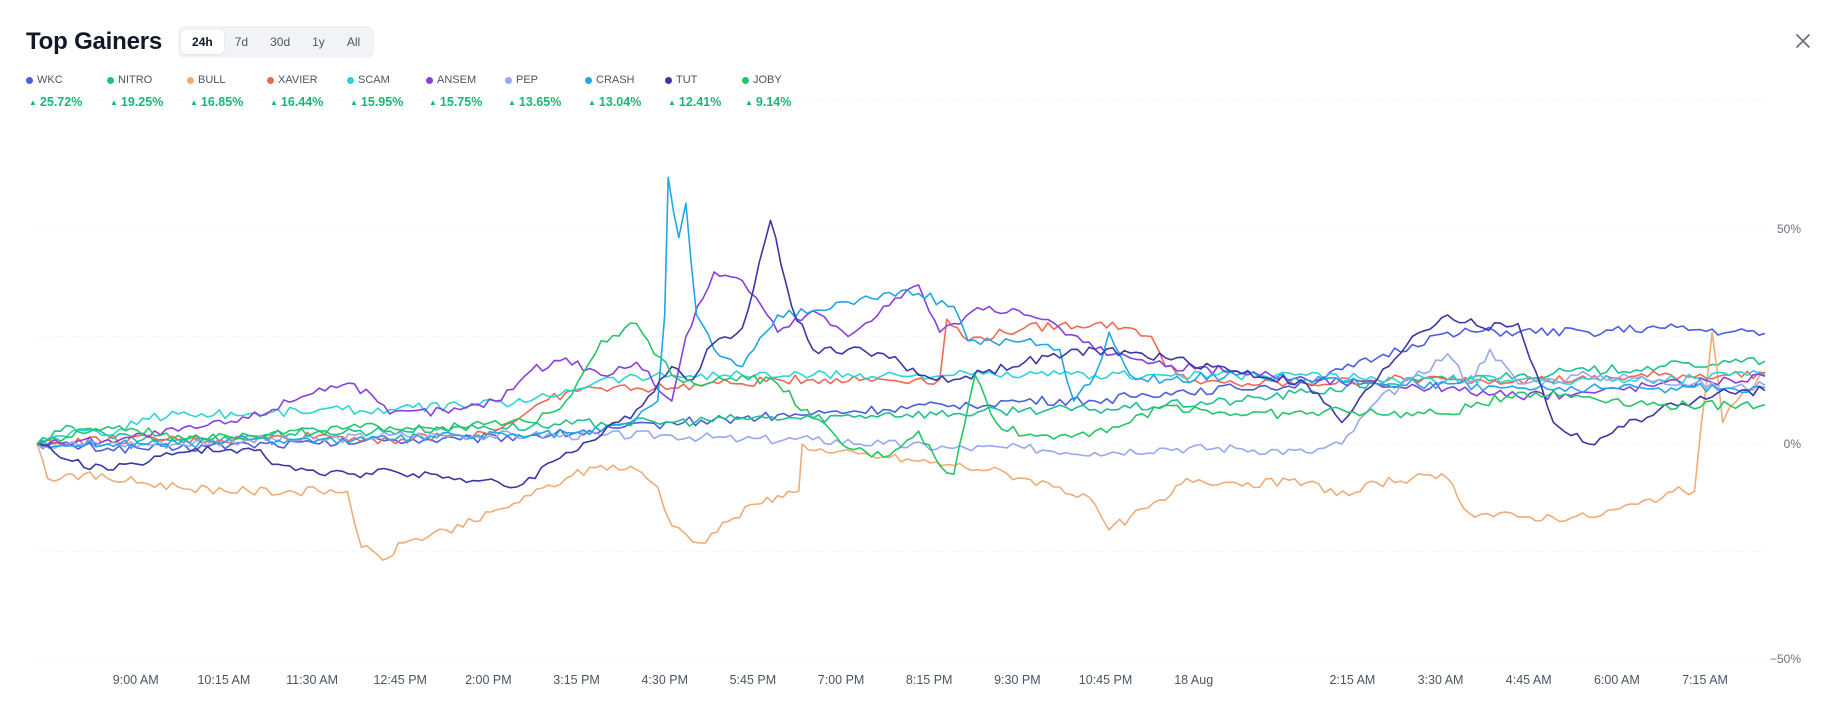 This screenshot has width=1832, height=713. Describe the element at coordinates (1793, 444) in the screenshot. I see `y-tick-label: 0%` at that location.